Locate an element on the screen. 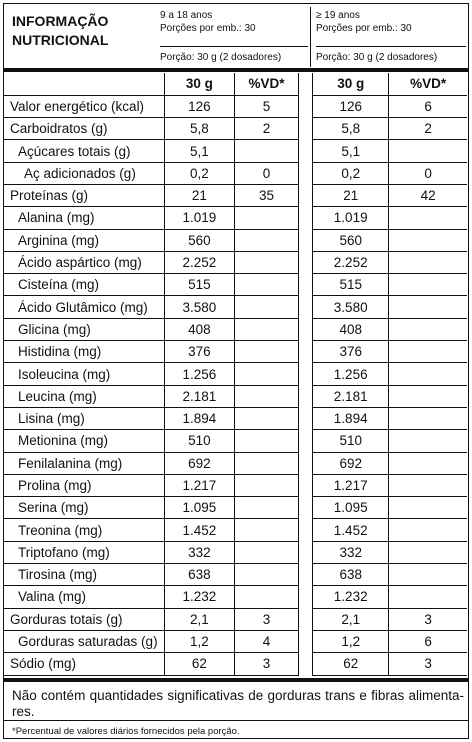 The height and width of the screenshot is (742, 472). qty-9-18: 3.580 is located at coordinates (199, 307).